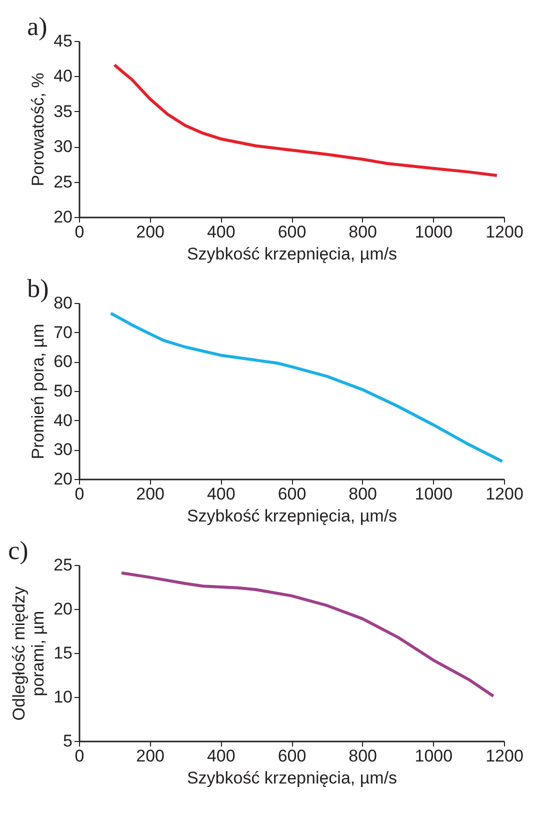  I want to click on y-tick-label: 45, so click(63, 41).